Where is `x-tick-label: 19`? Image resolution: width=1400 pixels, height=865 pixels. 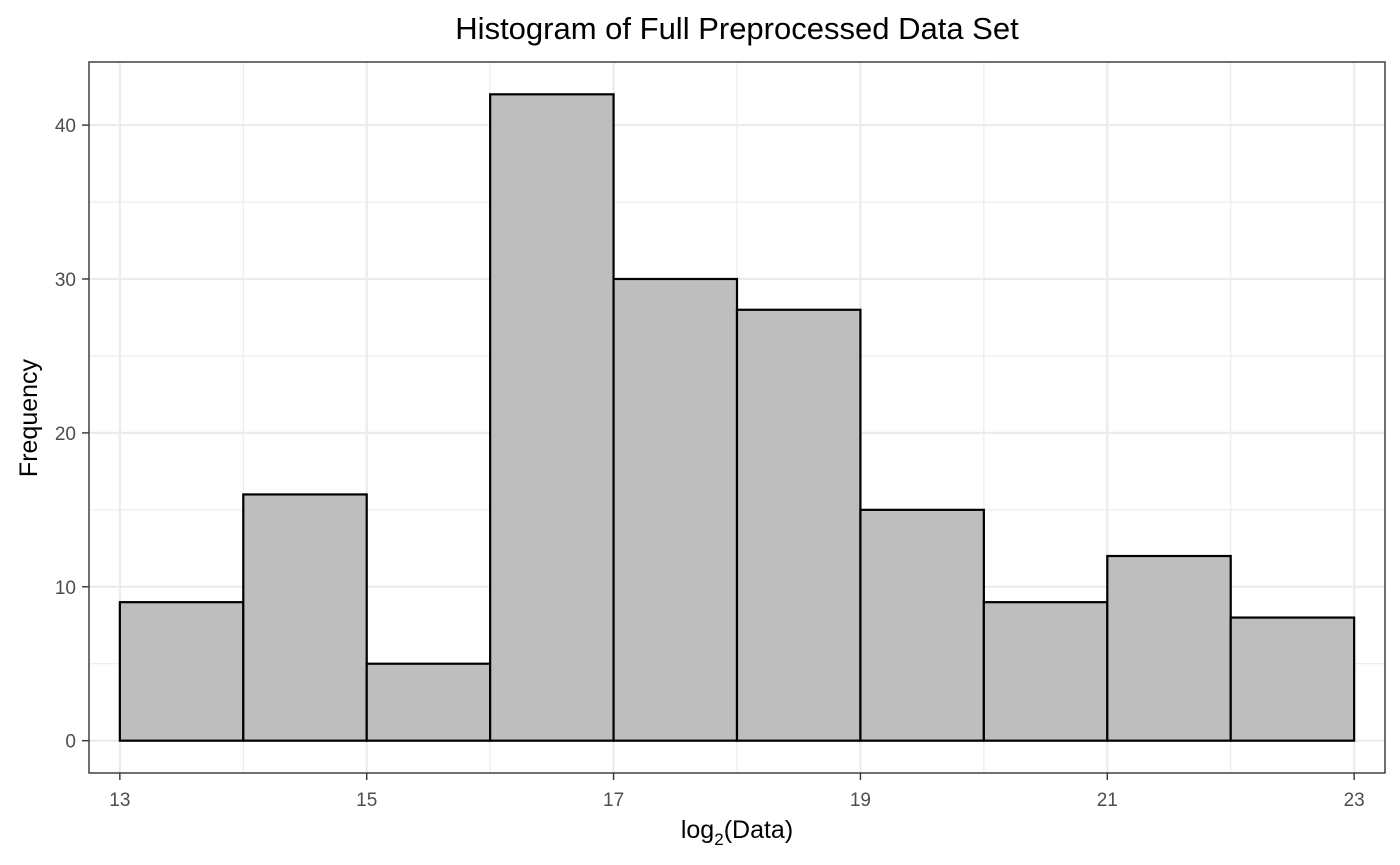
x-tick-label: 19 is located at coordinates (860, 800).